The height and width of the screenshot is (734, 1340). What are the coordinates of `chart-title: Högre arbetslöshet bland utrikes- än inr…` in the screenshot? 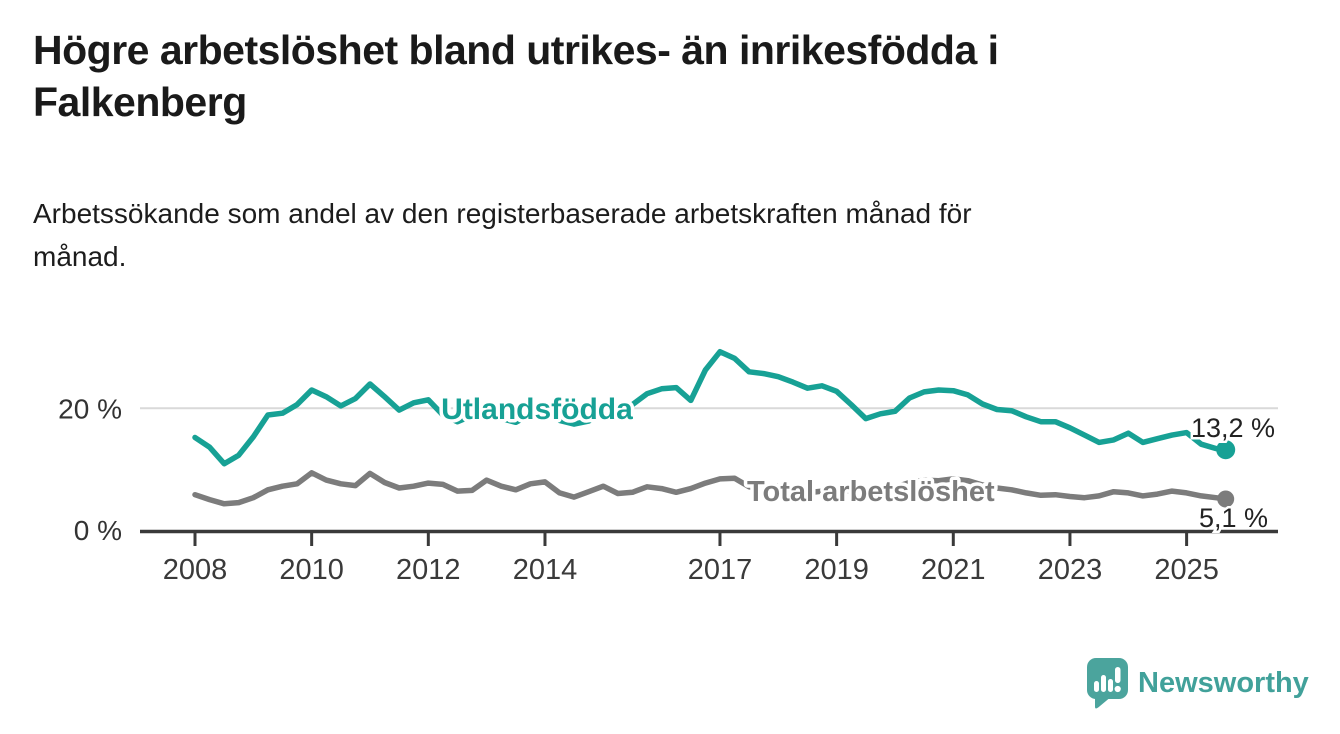 It's located at (516, 76).